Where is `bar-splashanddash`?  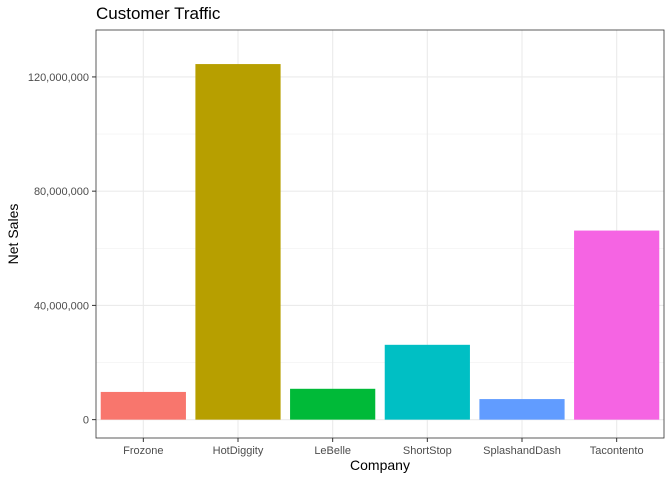 bar-splashanddash is located at coordinates (522, 409).